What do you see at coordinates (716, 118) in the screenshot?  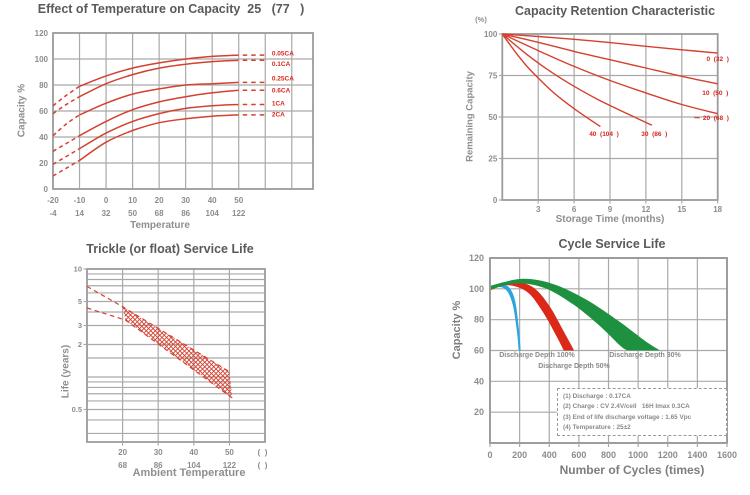 I see `curve-label: 20 (68 )` at bounding box center [716, 118].